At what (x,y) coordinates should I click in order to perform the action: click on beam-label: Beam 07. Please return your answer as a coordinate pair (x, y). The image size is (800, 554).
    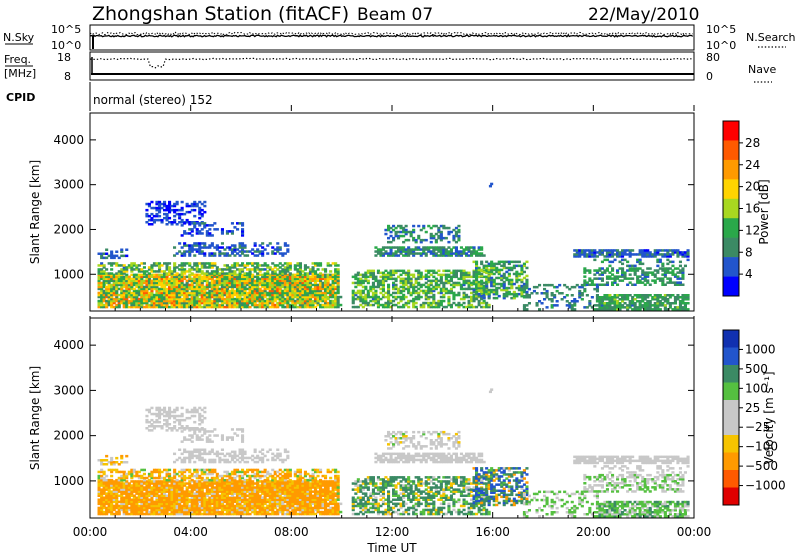
    Looking at the image, I should click on (395, 15).